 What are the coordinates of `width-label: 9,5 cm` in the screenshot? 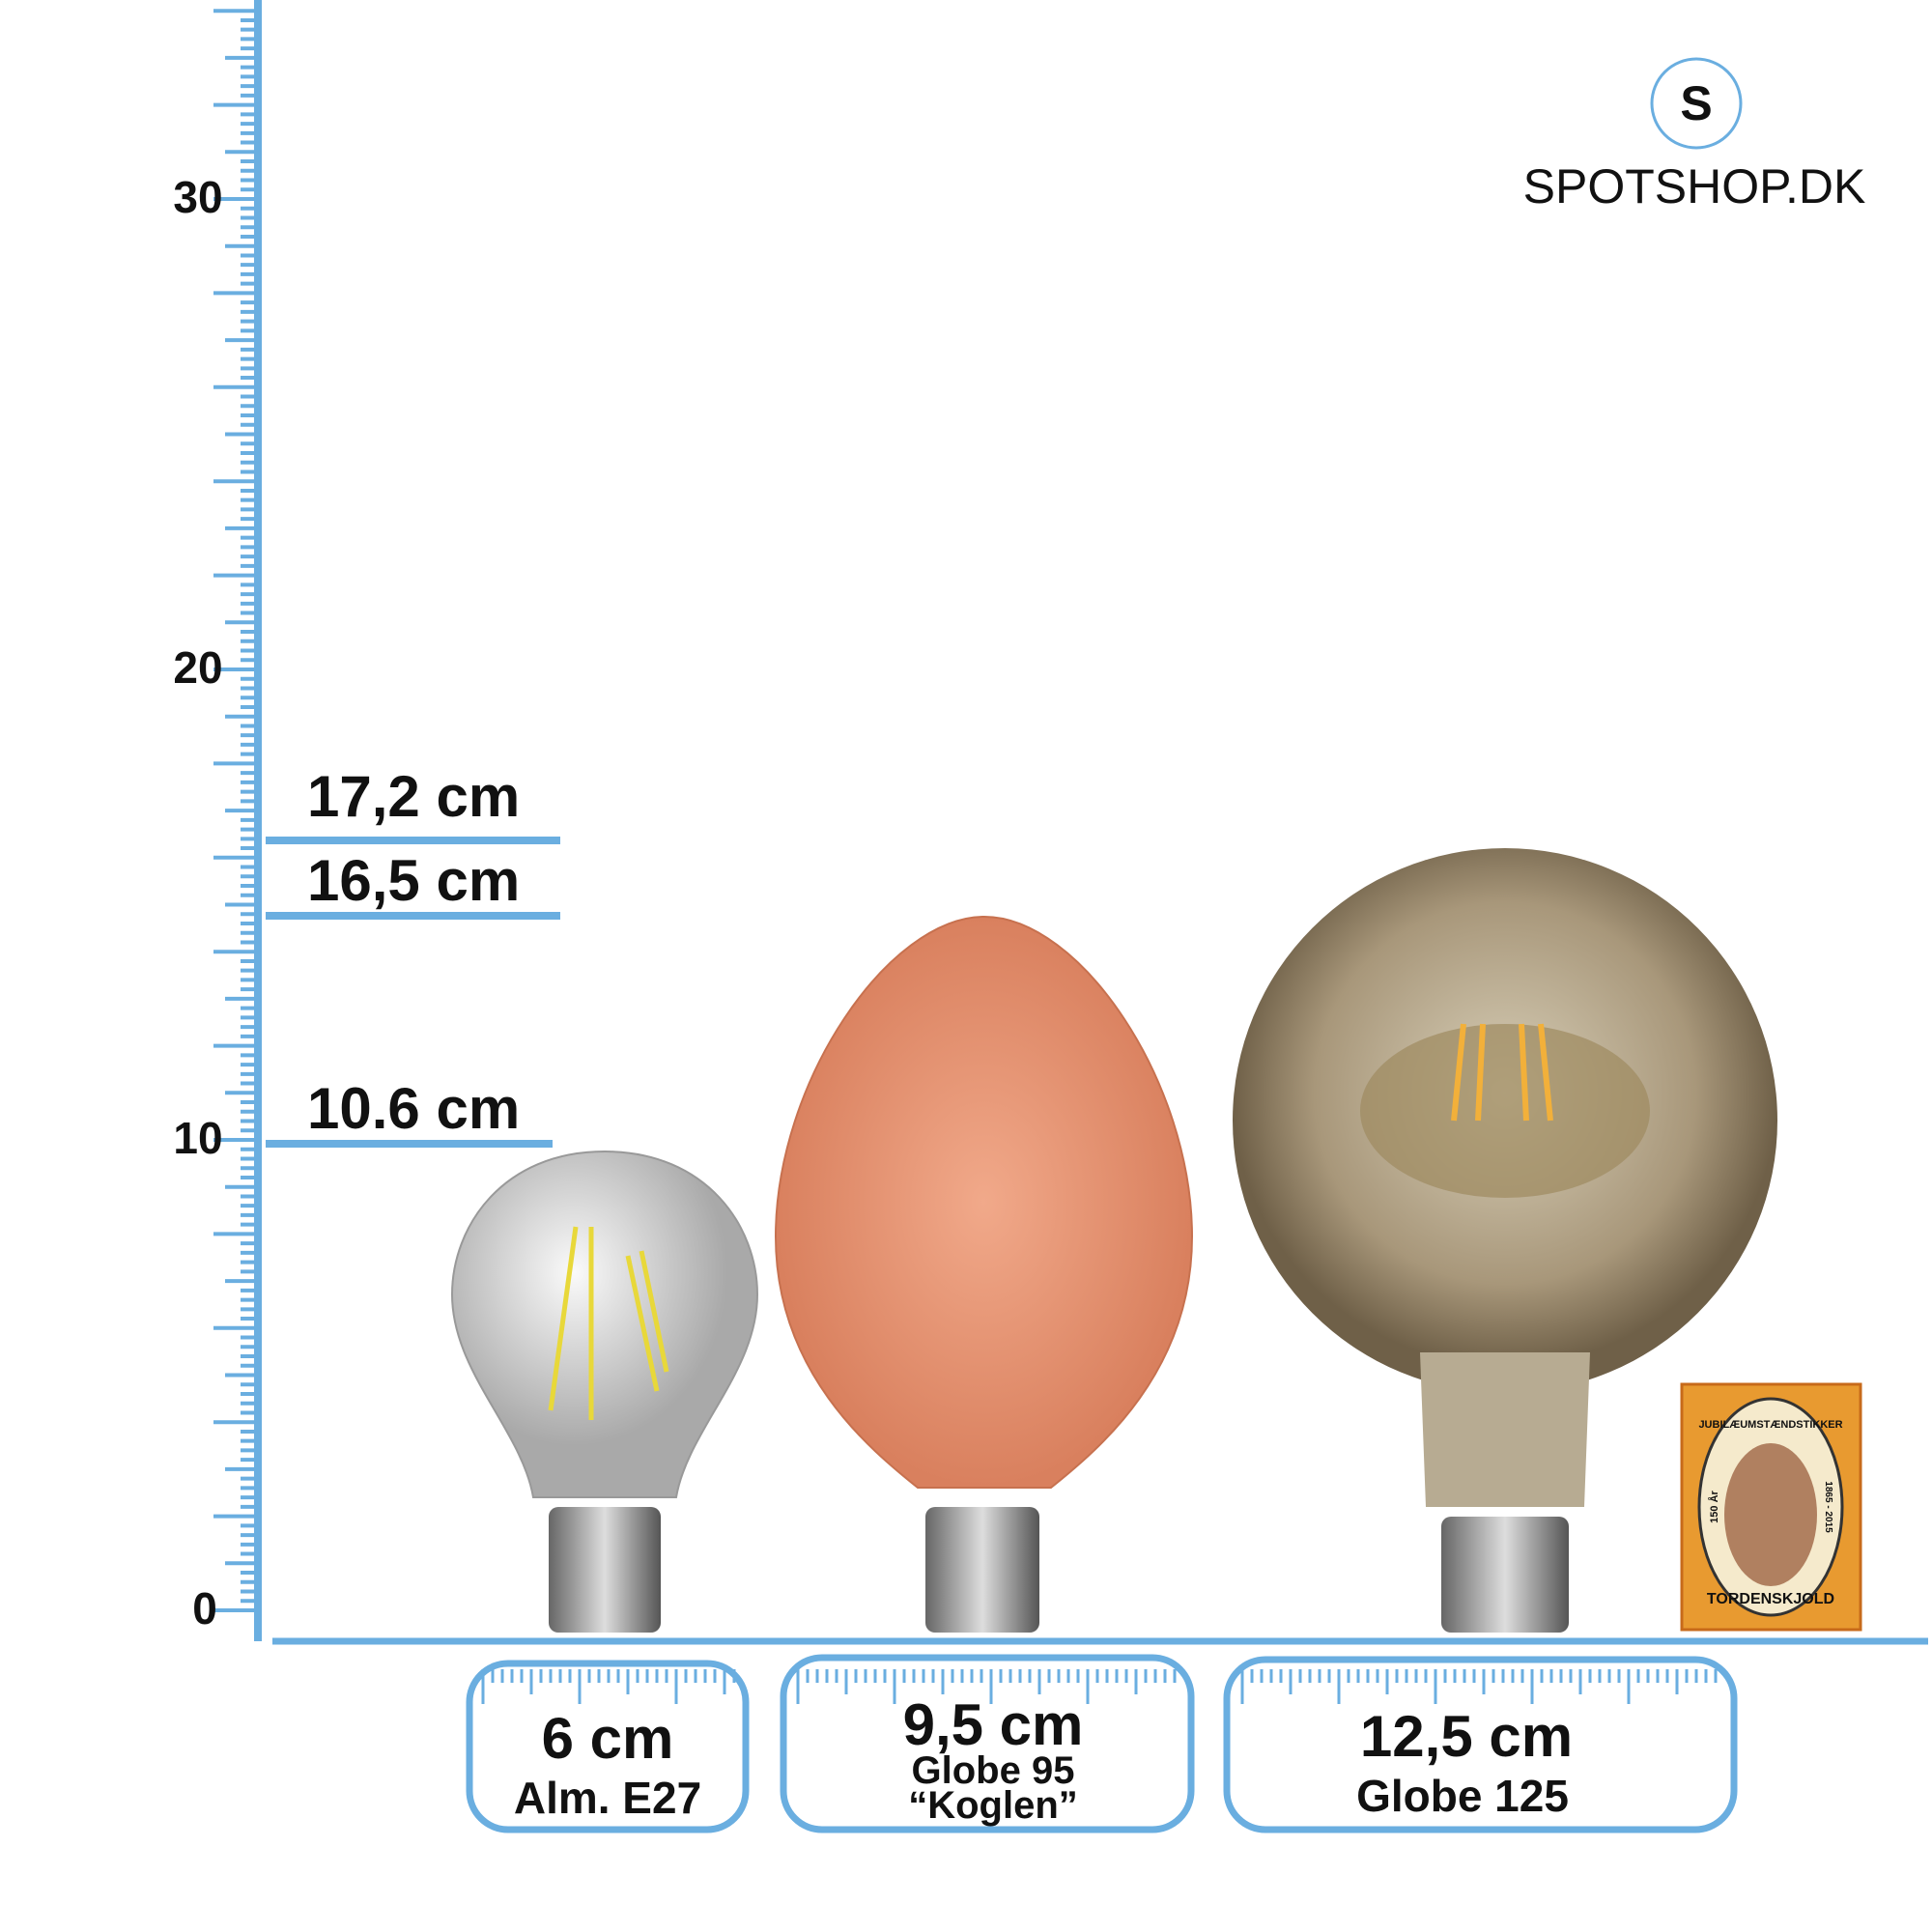 It's located at (993, 1724).